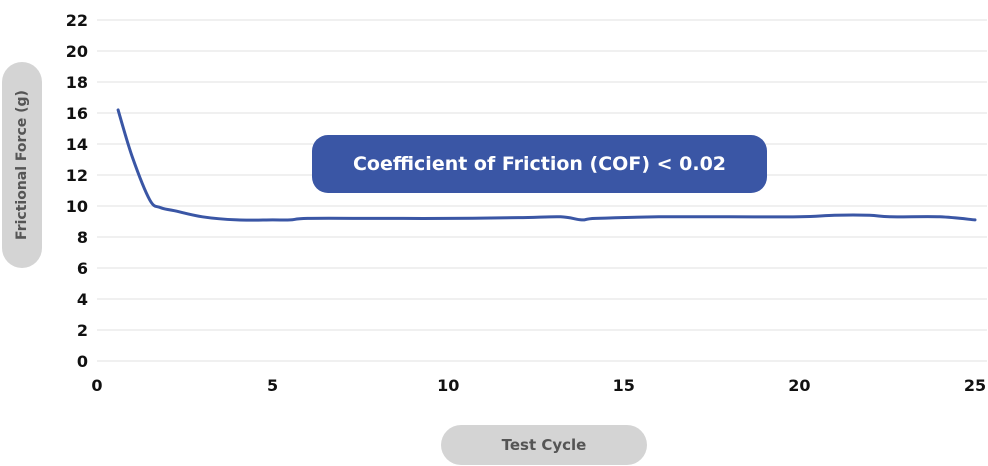 The image size is (988, 466). I want to click on x-tick-label: 15, so click(624, 385).